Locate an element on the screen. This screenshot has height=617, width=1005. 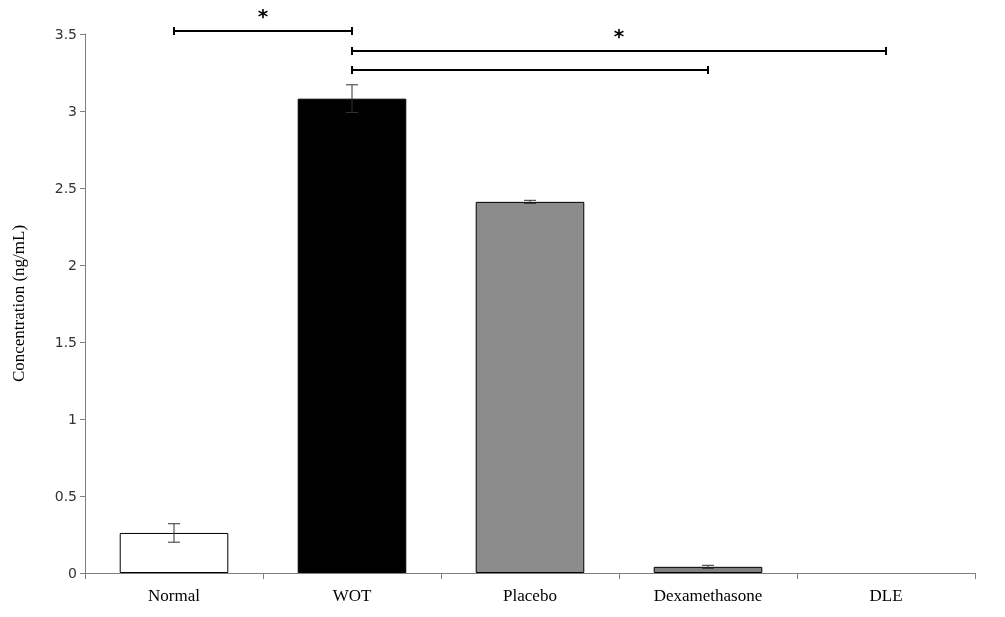
x-tick-label: Dexamethasone is located at coordinates (708, 595).